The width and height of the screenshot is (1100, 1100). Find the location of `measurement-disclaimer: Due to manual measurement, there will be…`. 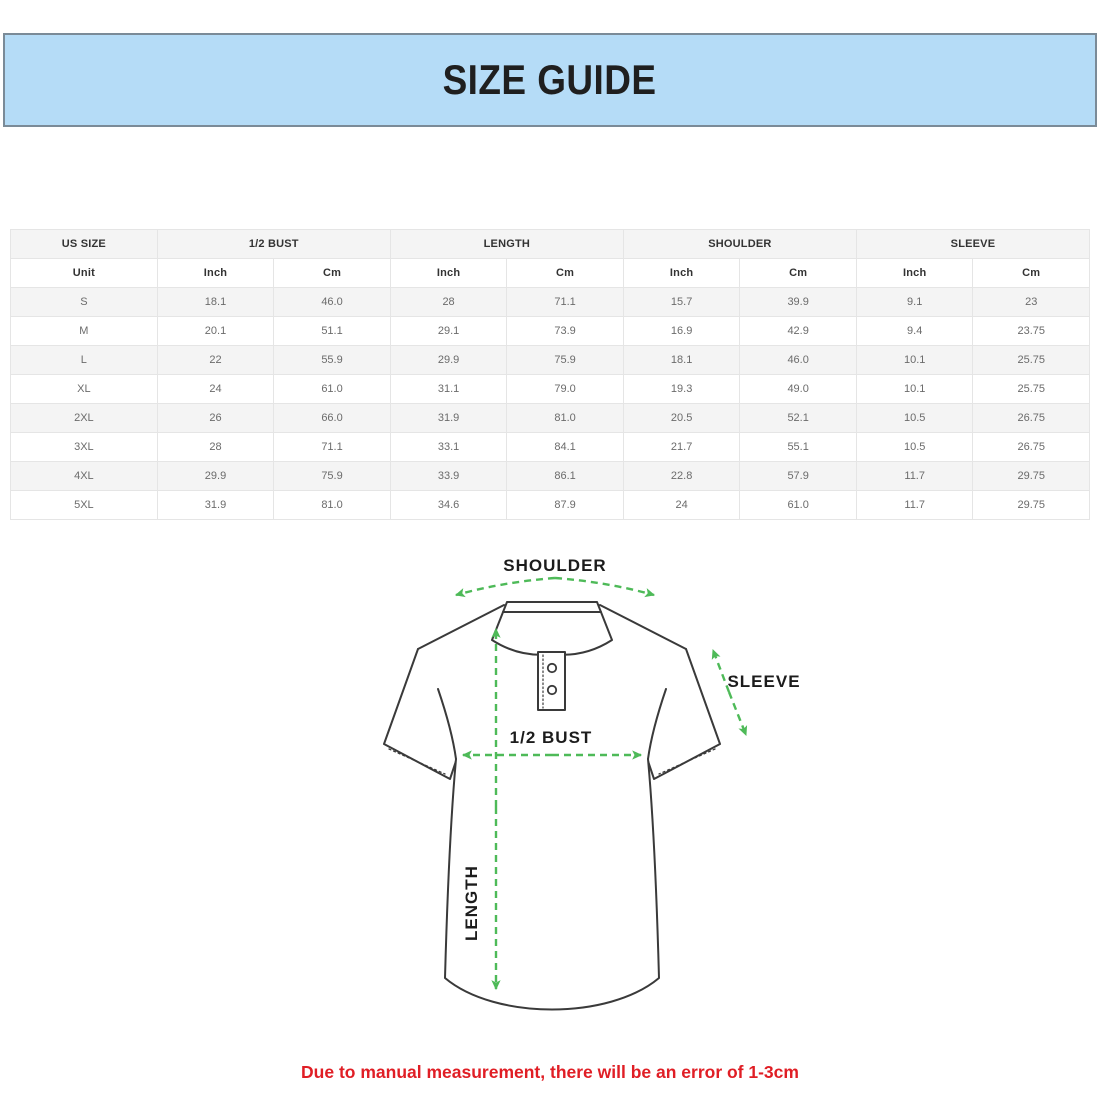

measurement-disclaimer: Due to manual measurement, there will be… is located at coordinates (550, 1071).